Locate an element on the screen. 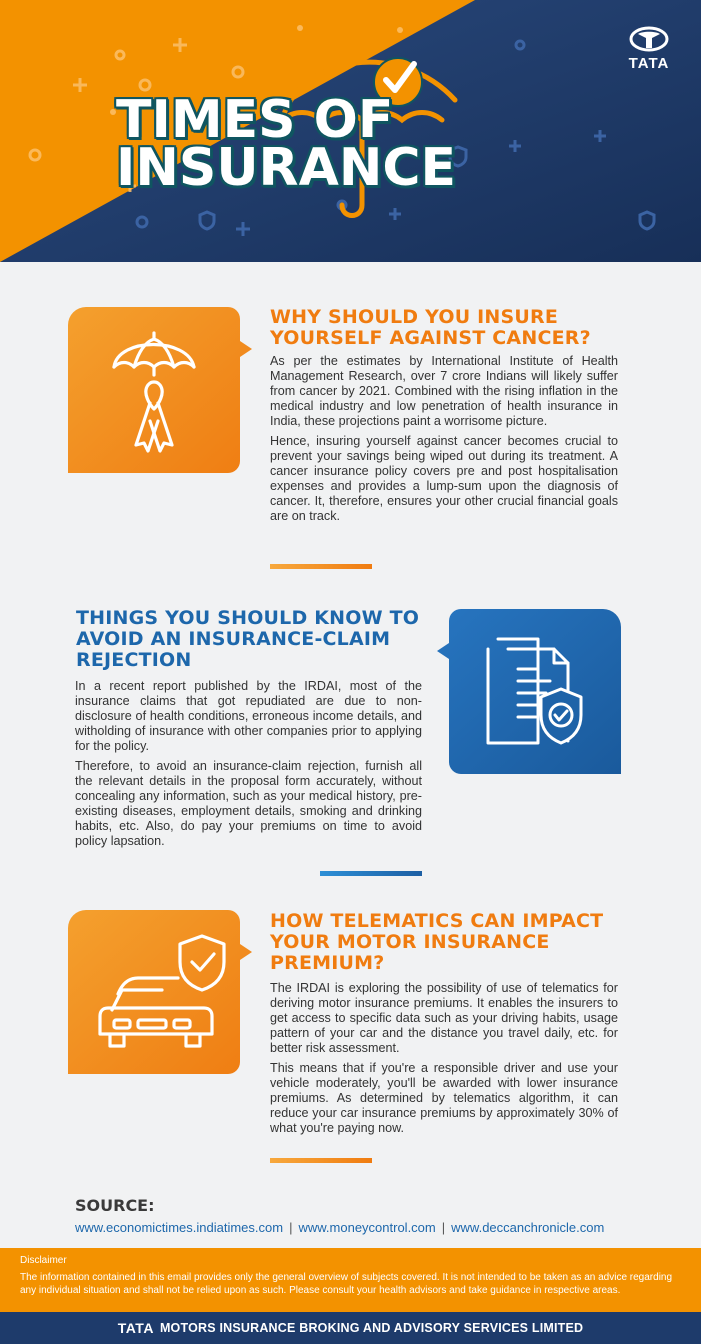 The height and width of the screenshot is (1344, 701). section-2-title-line-3: REJECTION is located at coordinates (134, 660).